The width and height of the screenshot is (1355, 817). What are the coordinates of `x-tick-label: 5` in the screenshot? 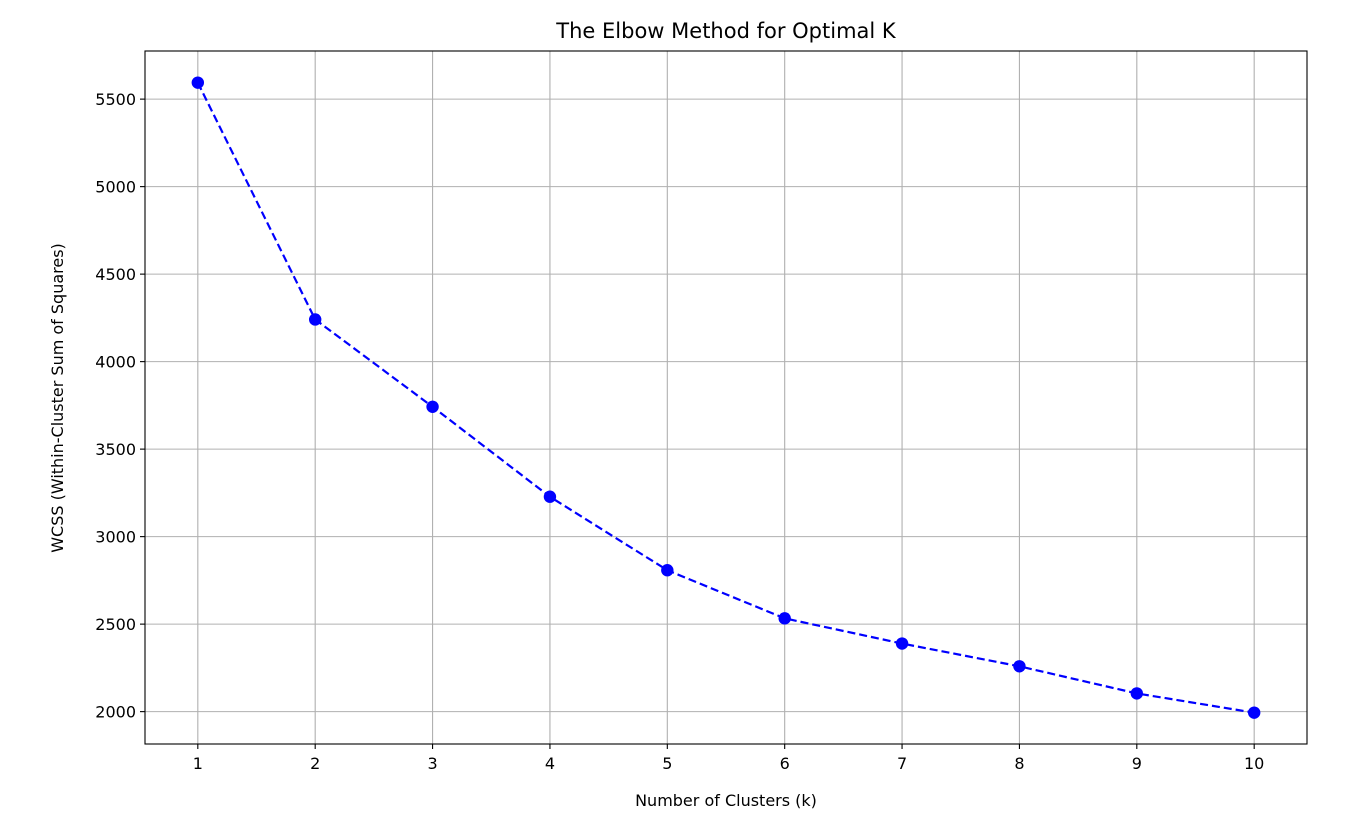 It's located at (667, 763).